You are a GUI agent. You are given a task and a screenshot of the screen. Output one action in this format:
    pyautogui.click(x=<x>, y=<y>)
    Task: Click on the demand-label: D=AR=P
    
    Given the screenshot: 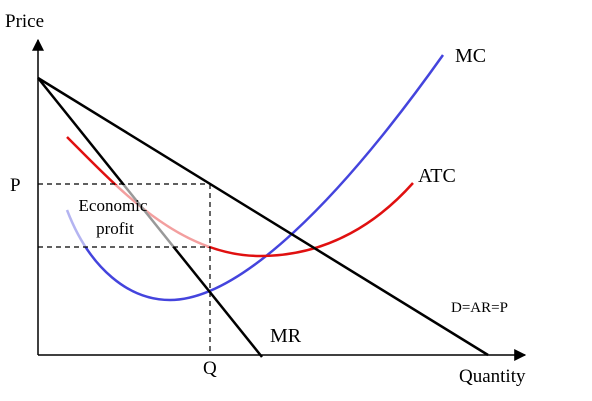 What is the action you would take?
    pyautogui.click(x=479, y=308)
    